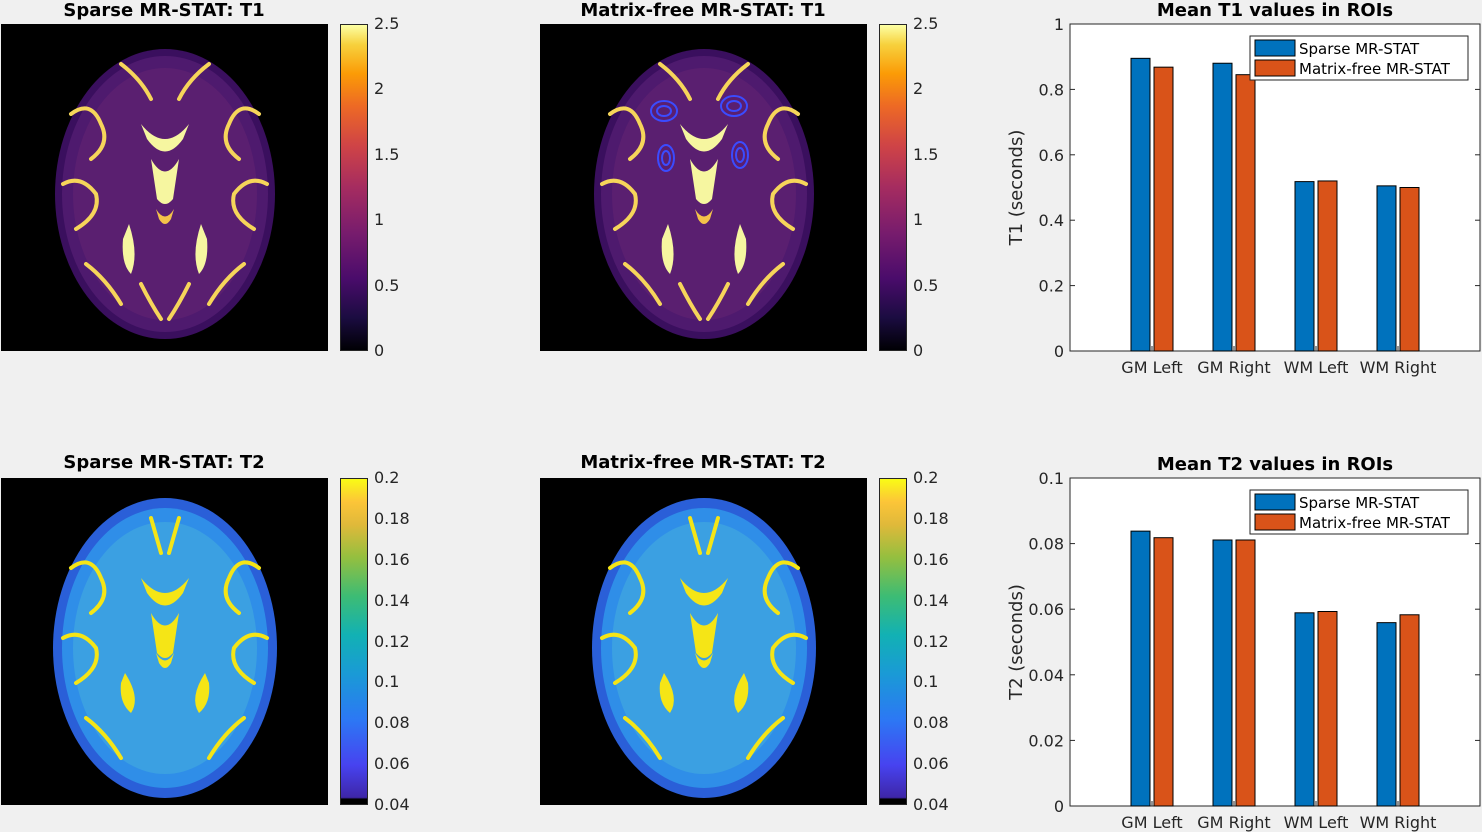 The width and height of the screenshot is (1482, 832). I want to click on panel-title-t2-matrix: Matrix-free MR-STAT: T2, so click(703, 462).